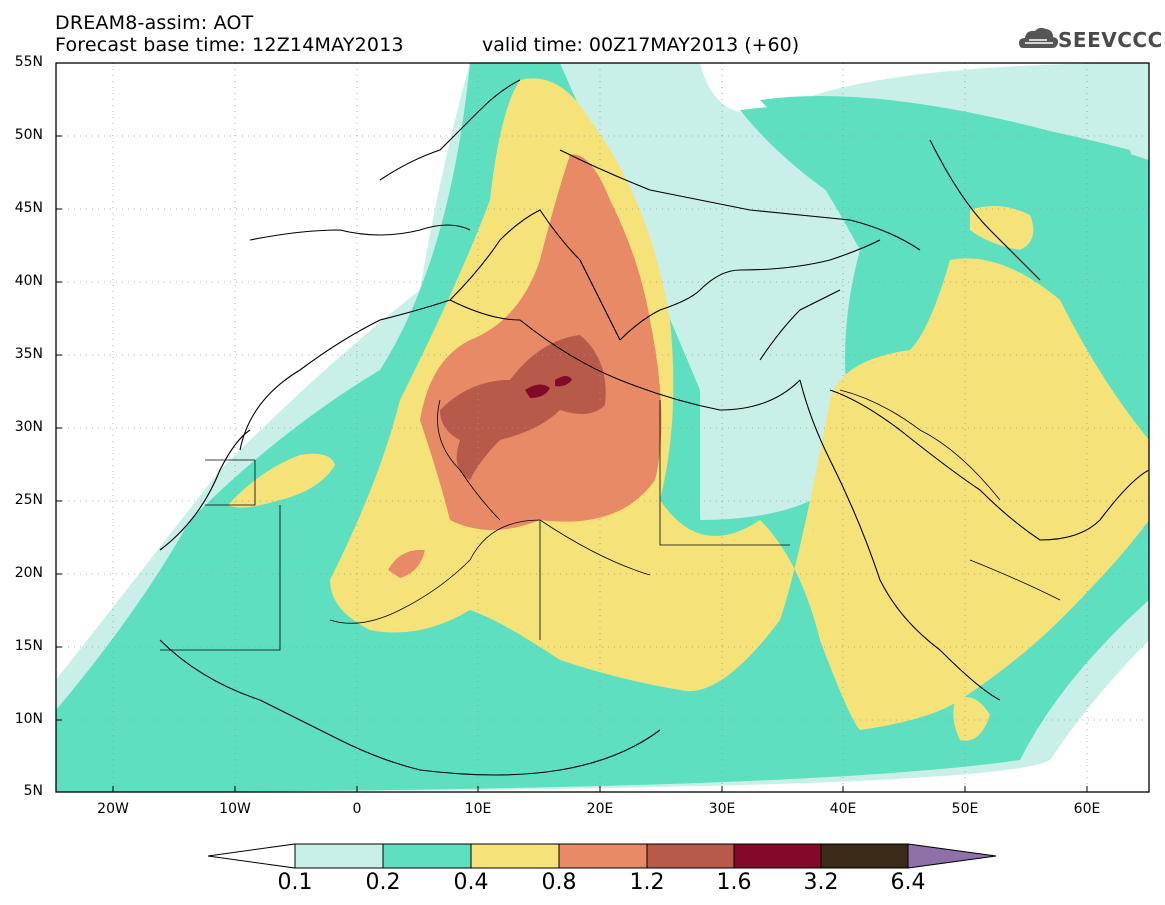 This screenshot has width=1165, height=905. I want to click on lat-label: 20N, so click(28, 573).